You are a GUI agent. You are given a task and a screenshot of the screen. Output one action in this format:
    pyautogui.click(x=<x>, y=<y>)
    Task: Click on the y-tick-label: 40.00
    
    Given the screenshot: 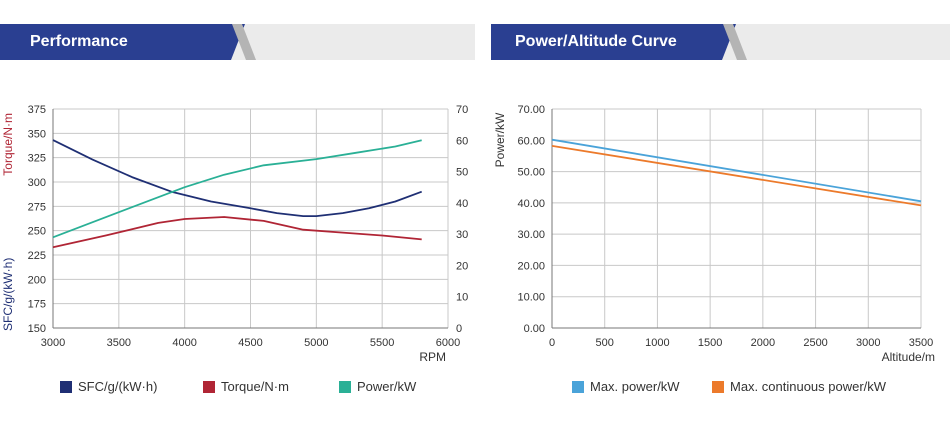 What is the action you would take?
    pyautogui.click(x=531, y=204)
    